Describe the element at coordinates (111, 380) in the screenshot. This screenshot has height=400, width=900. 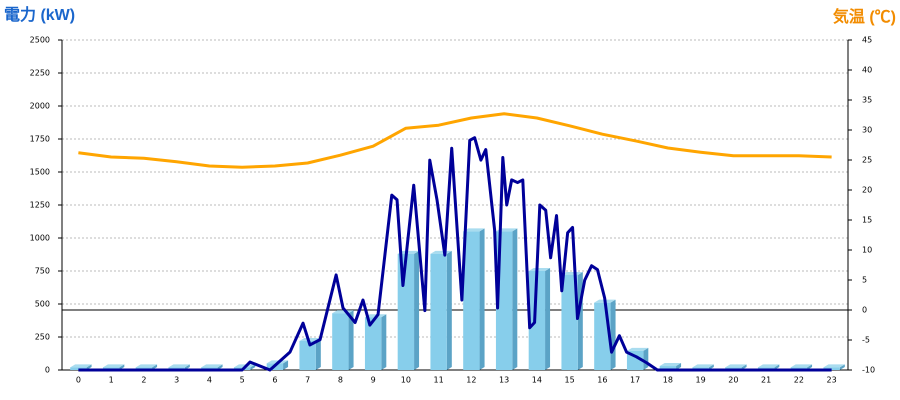
I see `x-tick-label: 1` at that location.